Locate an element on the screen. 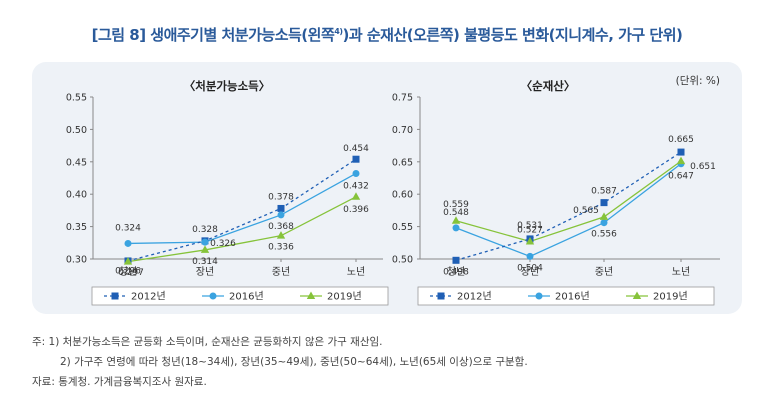 The image size is (774, 415). source-note: 자료: 통계청. 가계금융복지조사 원자료. is located at coordinates (119, 382).